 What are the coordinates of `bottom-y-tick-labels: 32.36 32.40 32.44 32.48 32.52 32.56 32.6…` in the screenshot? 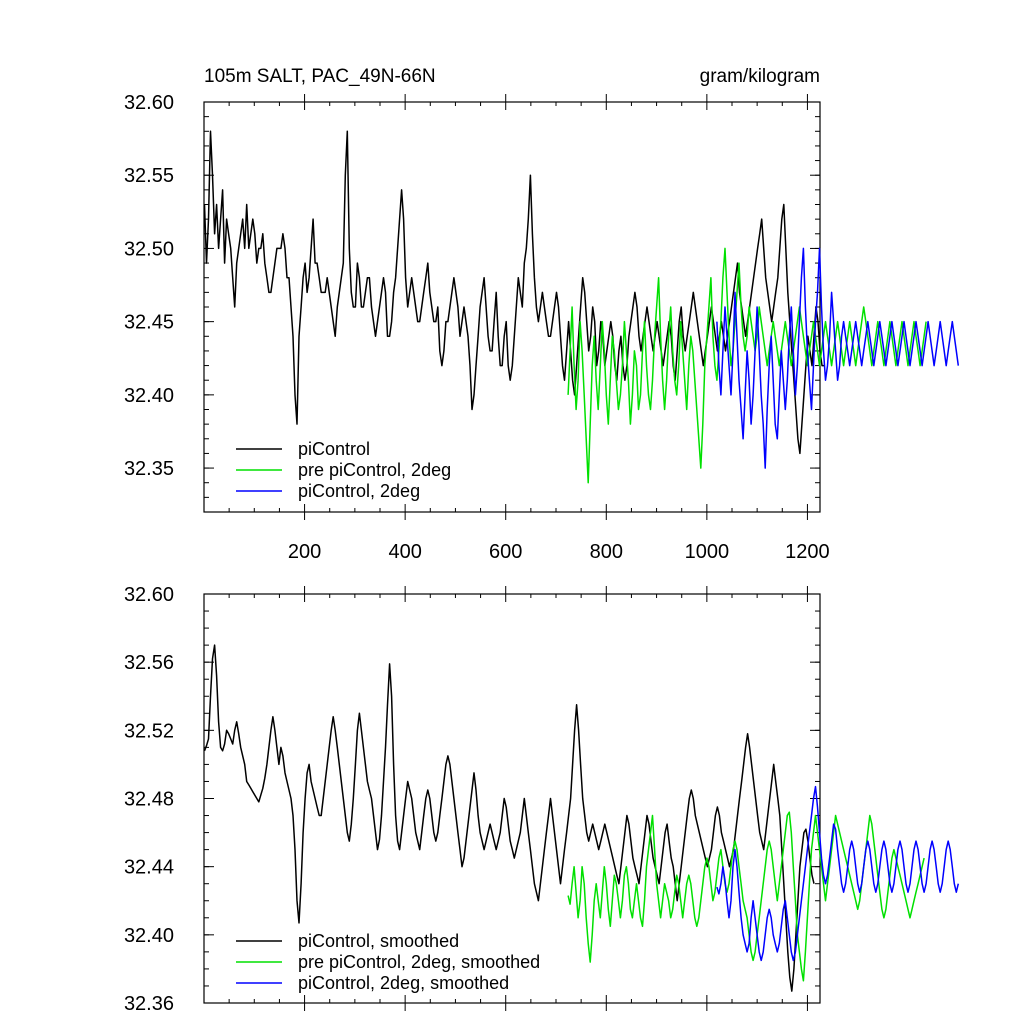 It's located at (149, 799).